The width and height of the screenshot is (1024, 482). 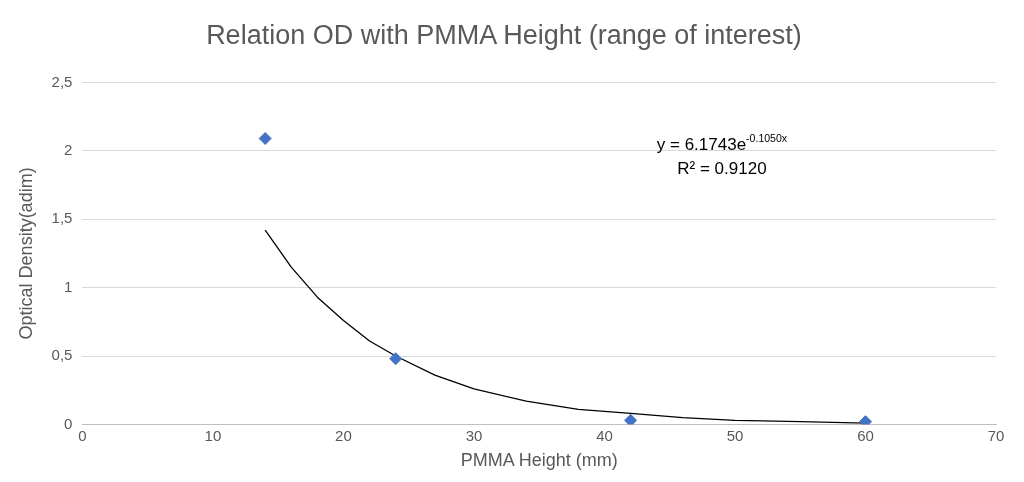 What do you see at coordinates (82, 435) in the screenshot?
I see `x-tick-label: 0` at bounding box center [82, 435].